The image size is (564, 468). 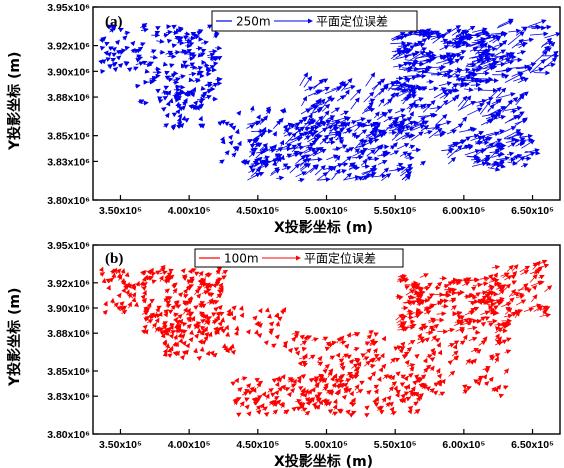 What do you see at coordinates (68, 435) in the screenshot?
I see `y-tick-label: 3.80x10⁶` at bounding box center [68, 435].